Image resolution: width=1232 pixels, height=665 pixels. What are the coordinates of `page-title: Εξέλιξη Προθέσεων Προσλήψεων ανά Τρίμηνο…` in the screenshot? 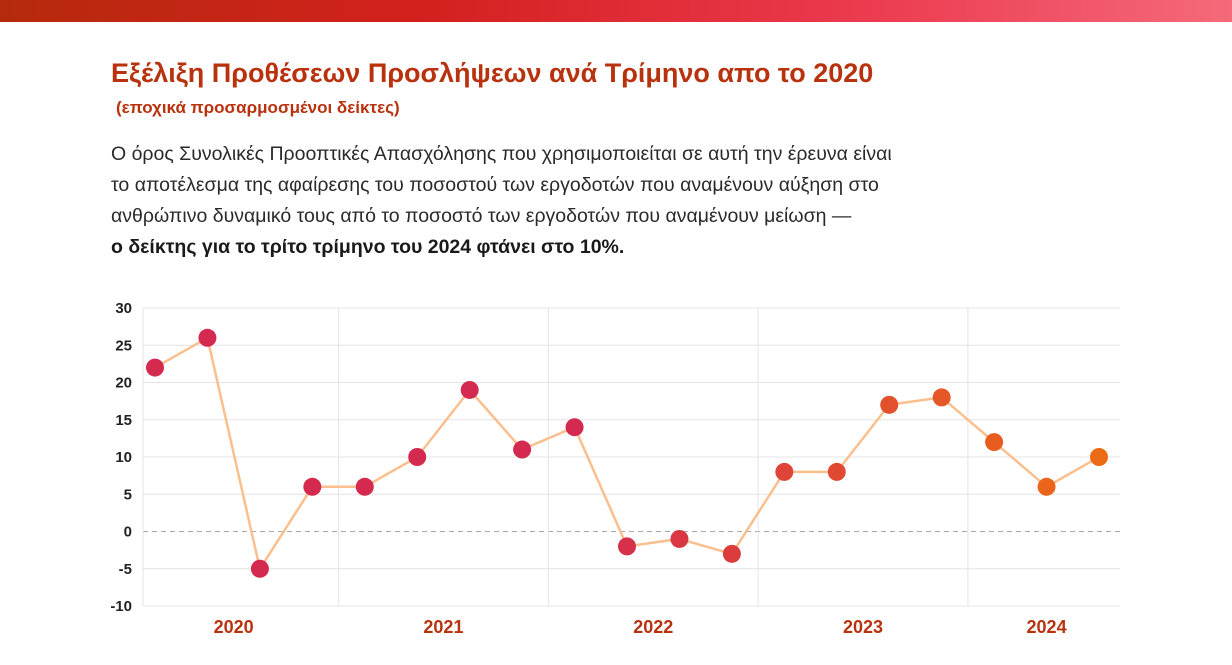 It's located at (492, 73).